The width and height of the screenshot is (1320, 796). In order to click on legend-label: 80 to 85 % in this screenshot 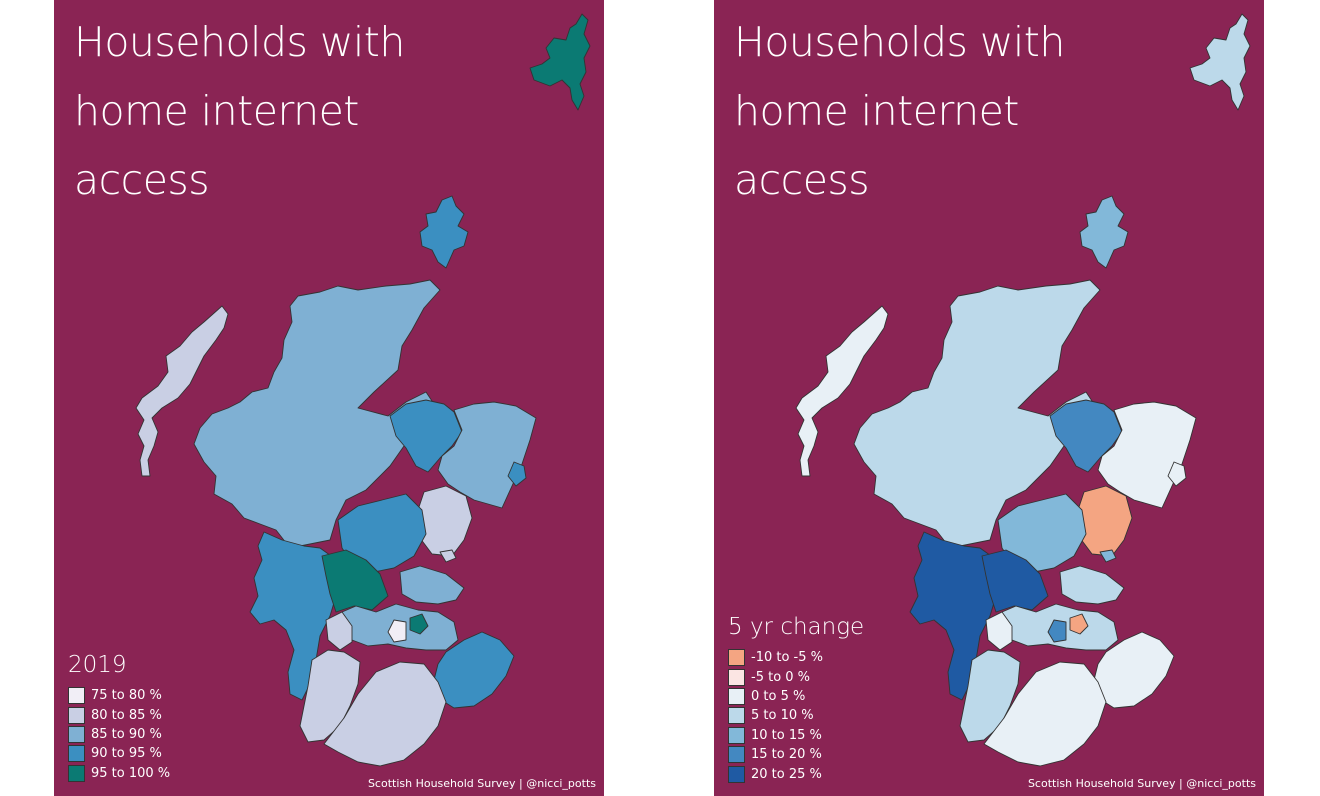, I will do `click(126, 715)`.